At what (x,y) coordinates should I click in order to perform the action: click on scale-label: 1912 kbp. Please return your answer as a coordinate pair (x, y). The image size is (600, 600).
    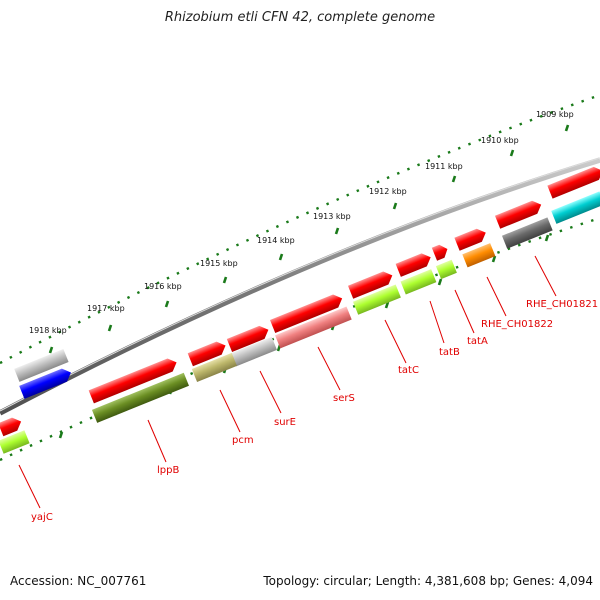
    Looking at the image, I should click on (388, 191).